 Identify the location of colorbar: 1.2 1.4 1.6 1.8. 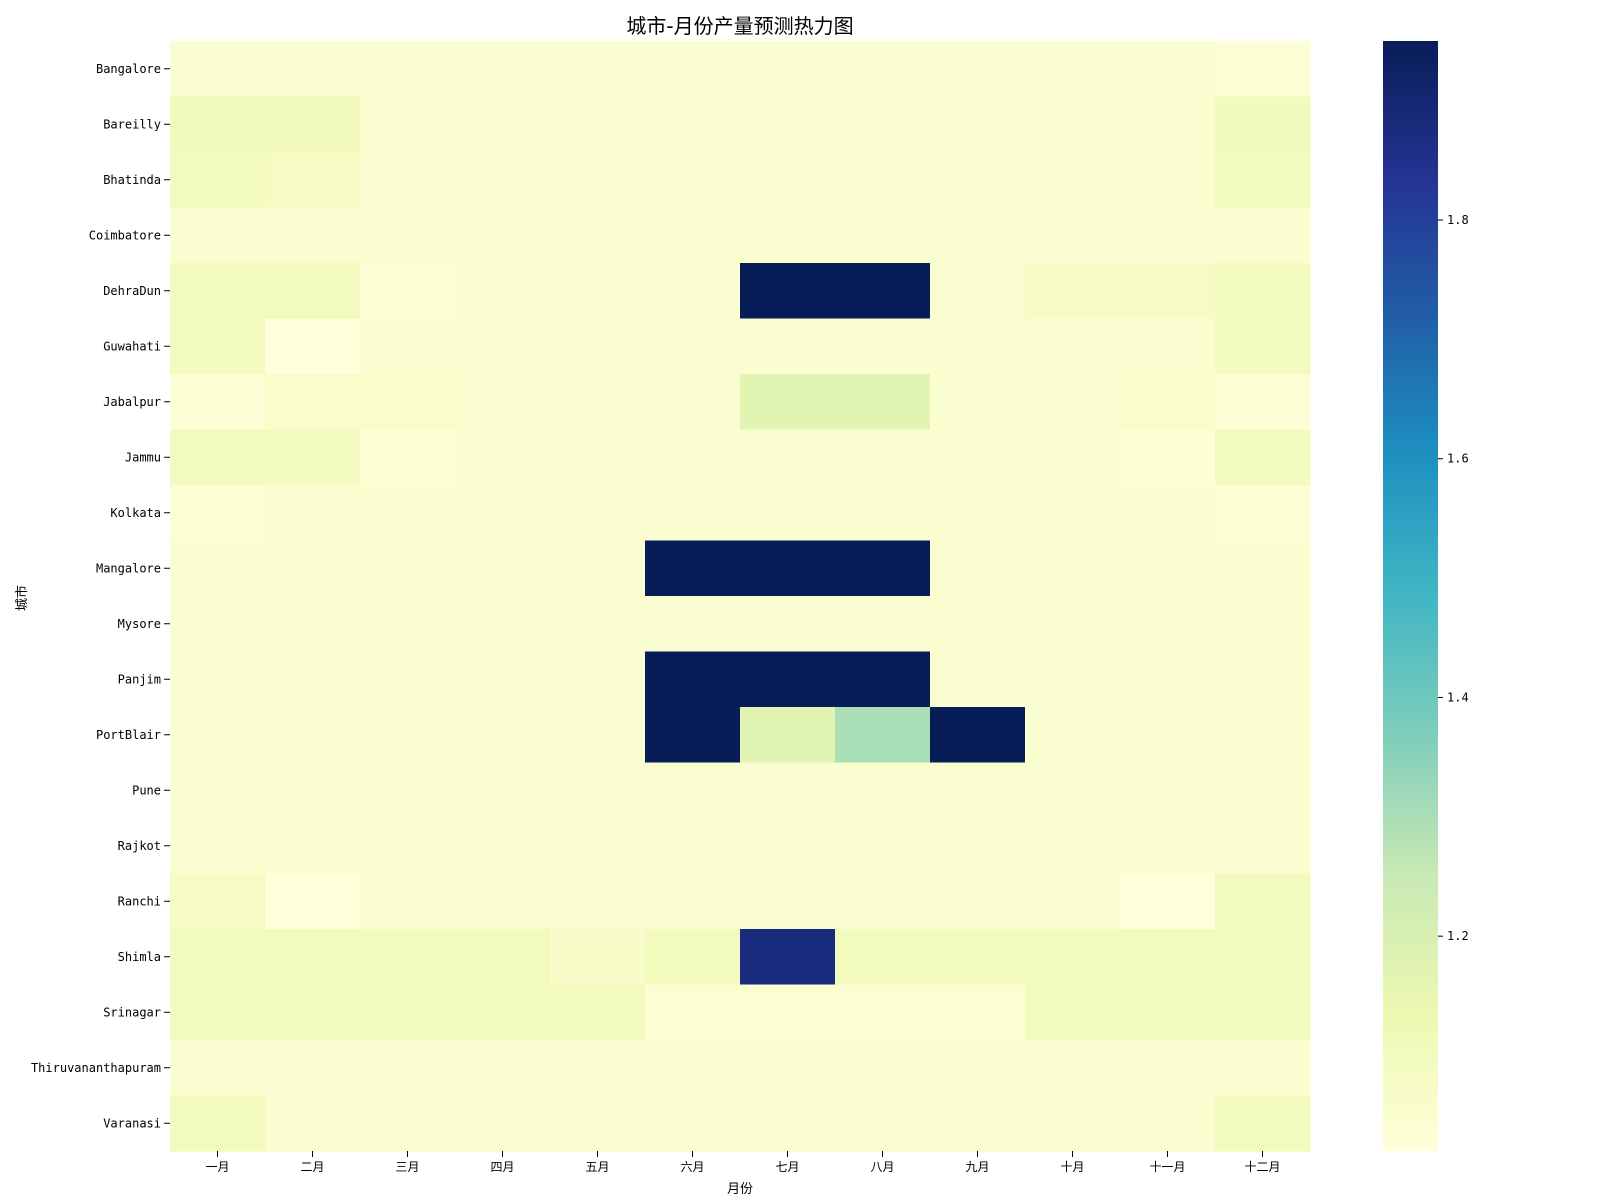
(1426, 596).